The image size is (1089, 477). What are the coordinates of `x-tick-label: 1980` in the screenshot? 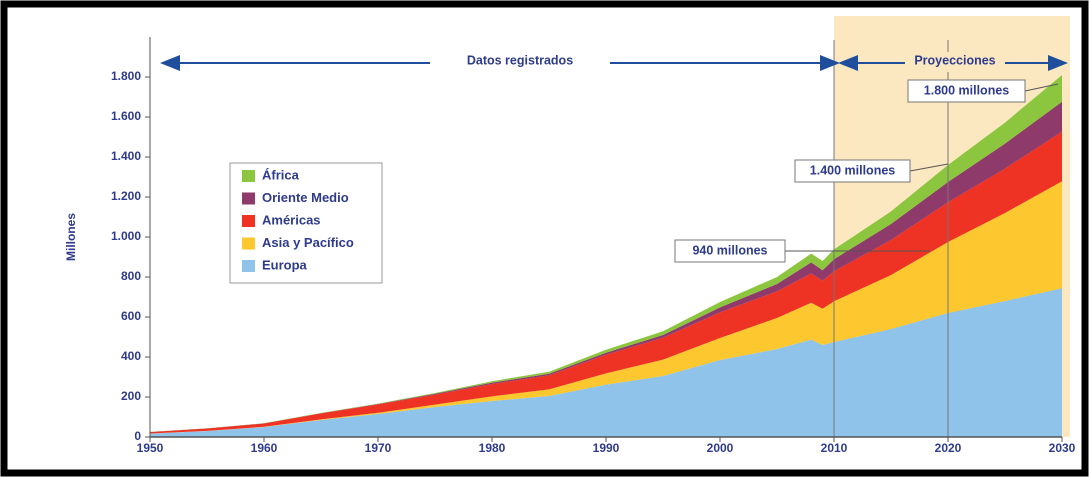 It's located at (492, 448).